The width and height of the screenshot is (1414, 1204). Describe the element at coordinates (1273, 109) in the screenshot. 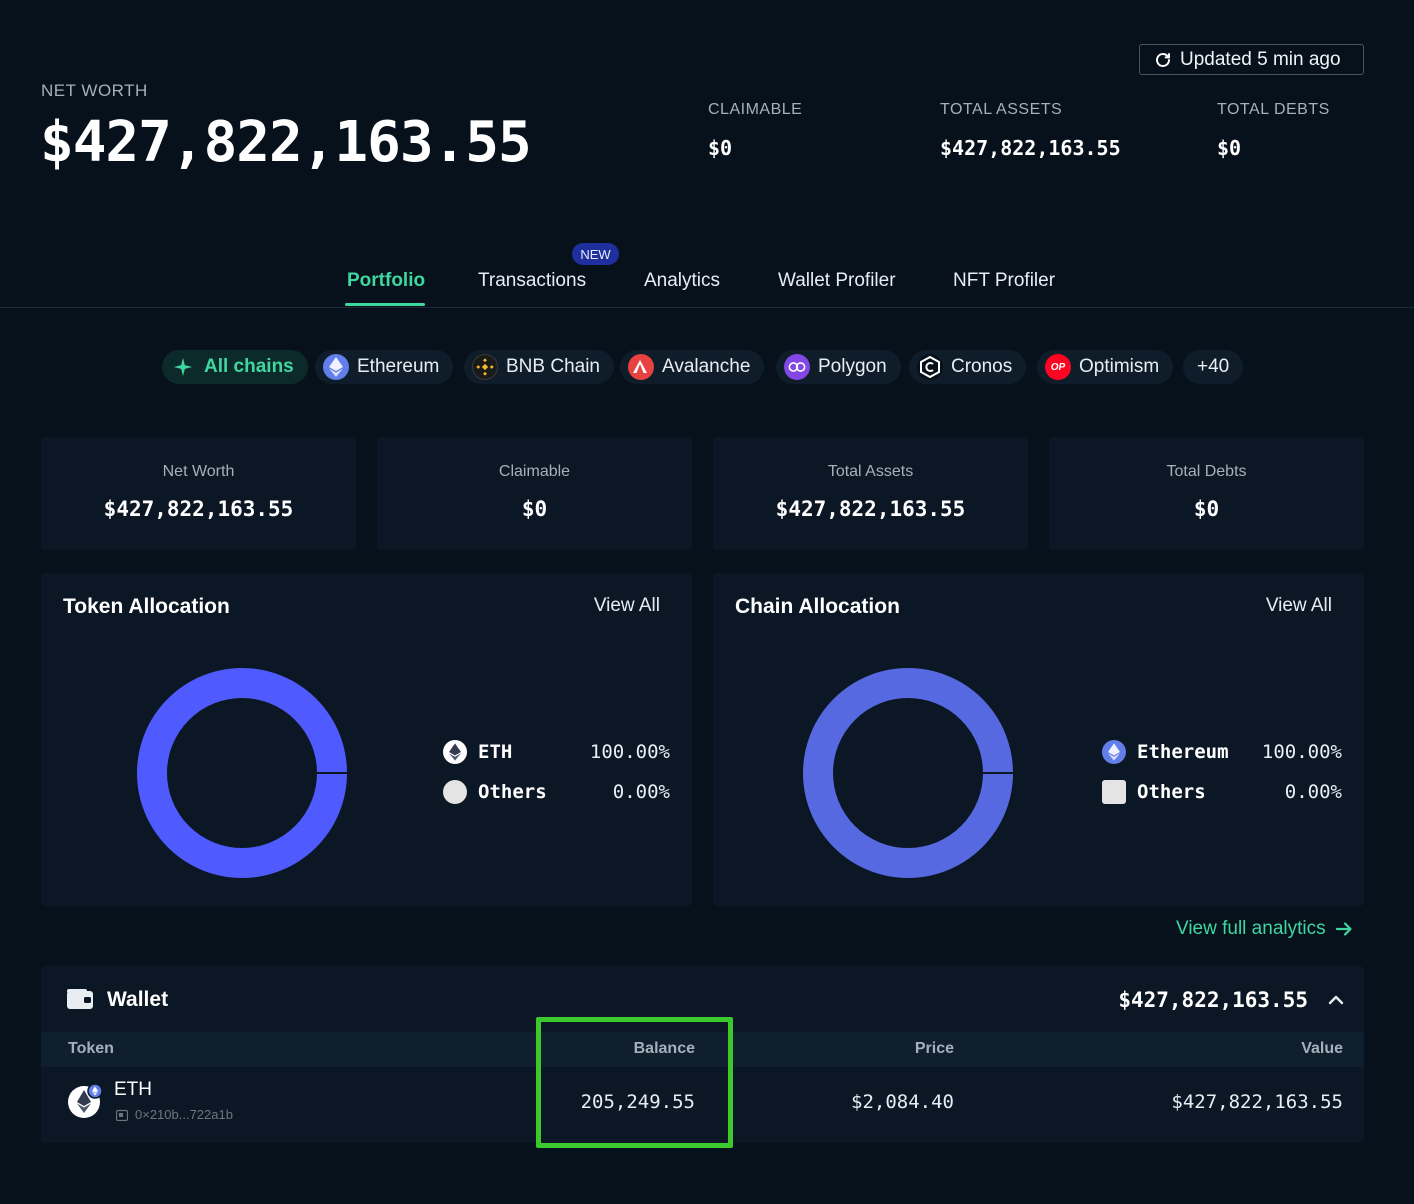

I see `total-debts-label: TOTAL DEBTS` at that location.